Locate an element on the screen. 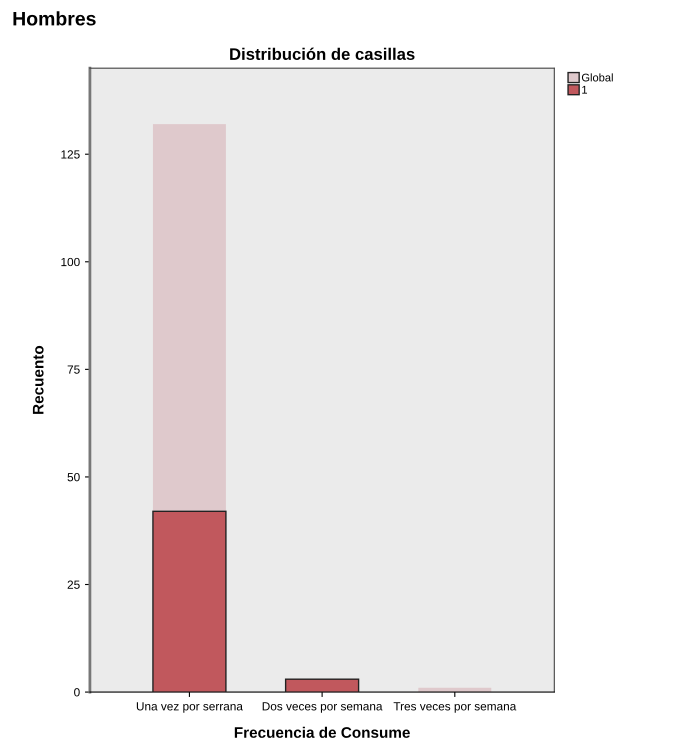 The width and height of the screenshot is (676, 749). x-tick-label: Una vez por serrana is located at coordinates (189, 707).